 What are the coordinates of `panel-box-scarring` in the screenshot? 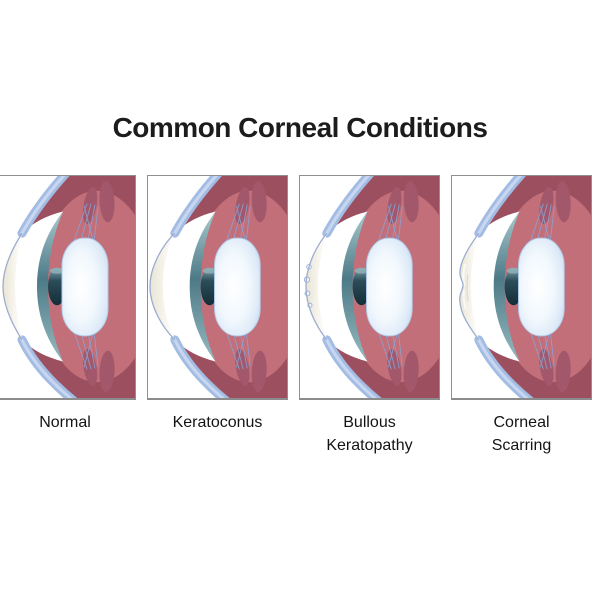 It's located at (521, 287).